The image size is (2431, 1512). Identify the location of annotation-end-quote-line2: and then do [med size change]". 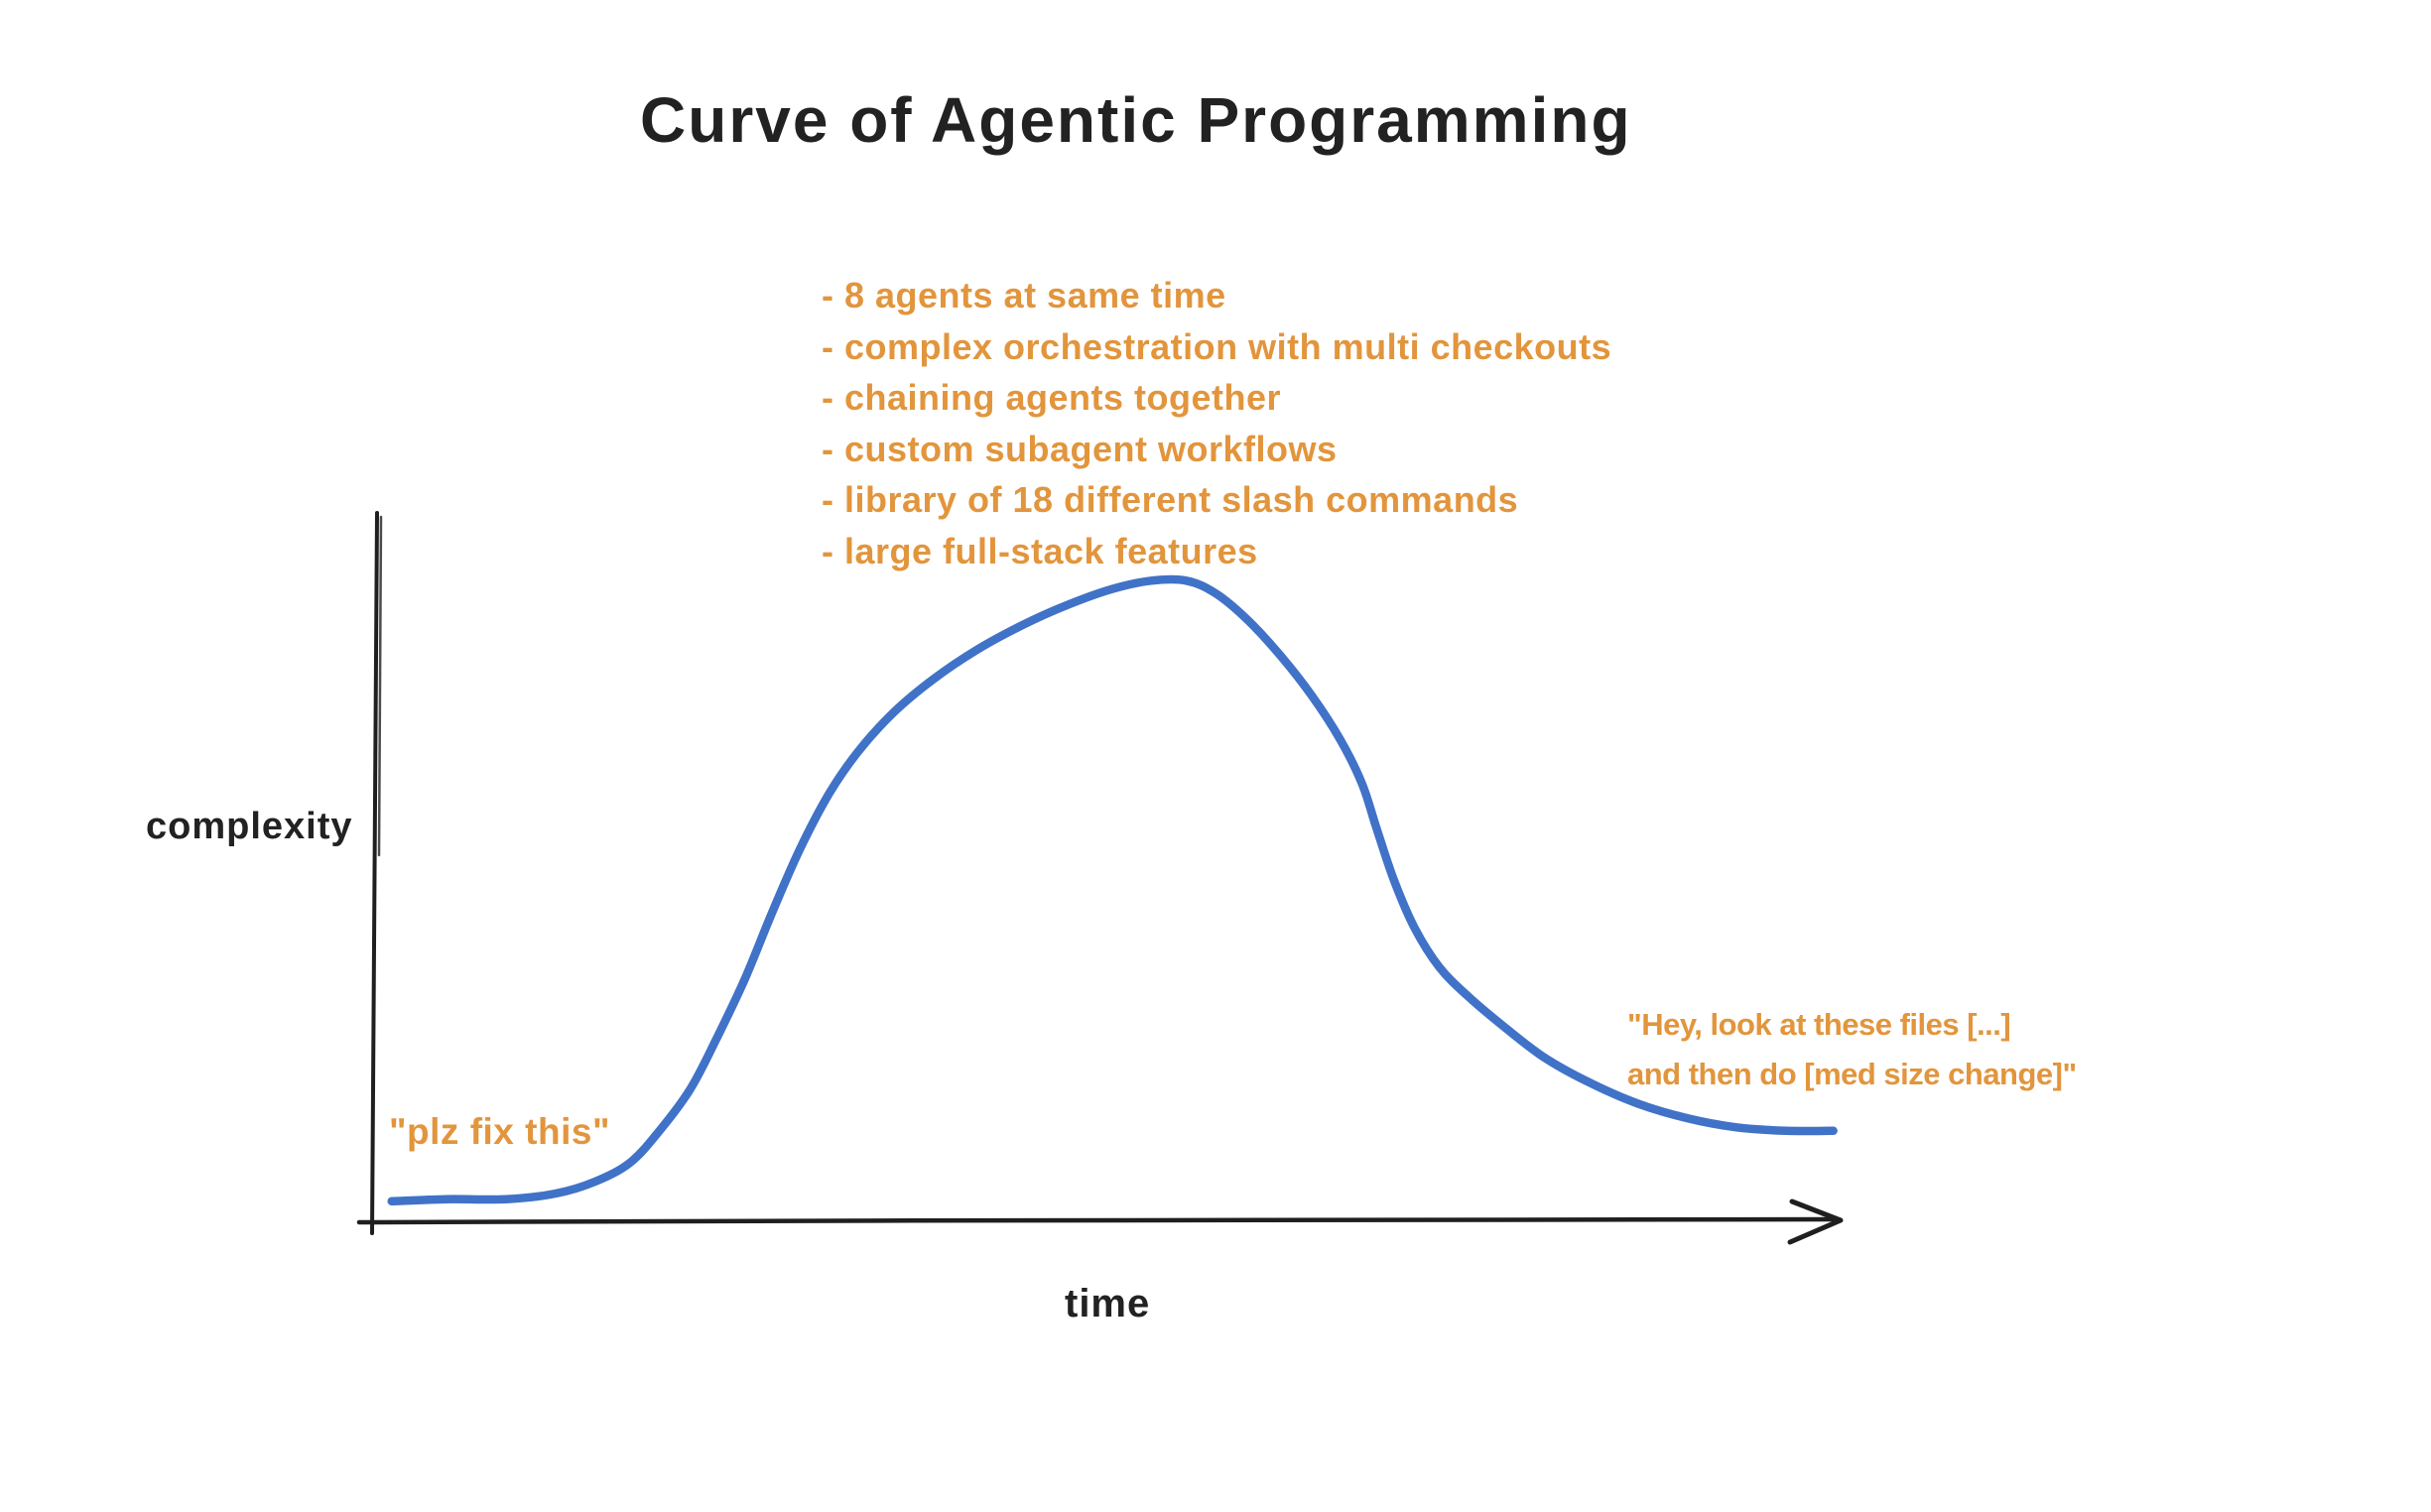
(1852, 1074).